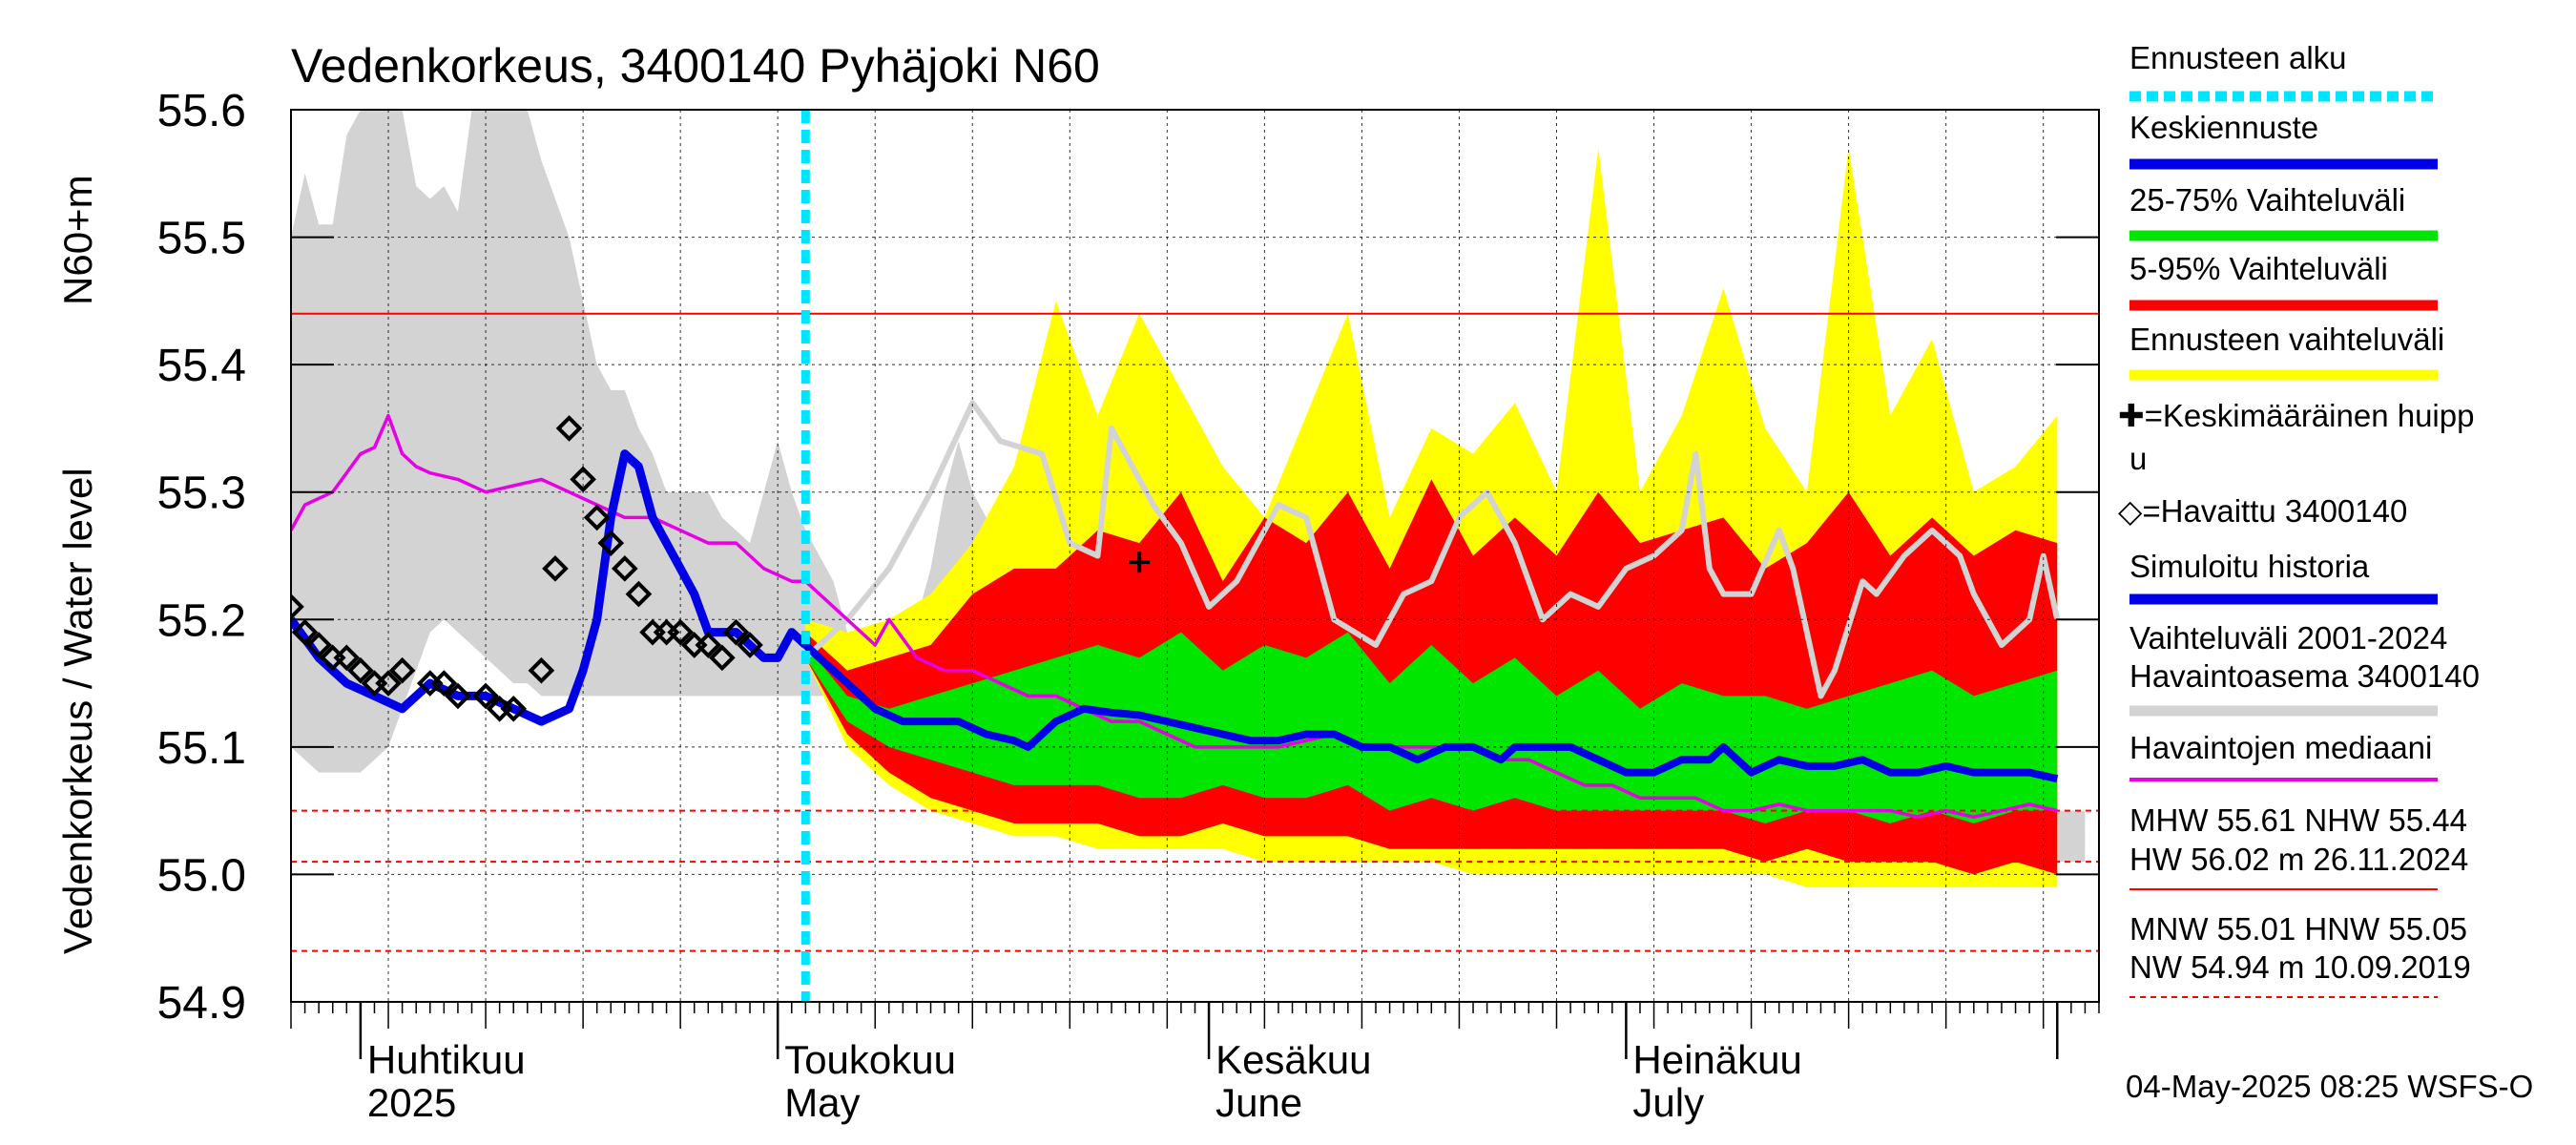 This screenshot has width=2576, height=1145. Describe the element at coordinates (550, 587) in the screenshot. I see `simulated-history-line` at that location.